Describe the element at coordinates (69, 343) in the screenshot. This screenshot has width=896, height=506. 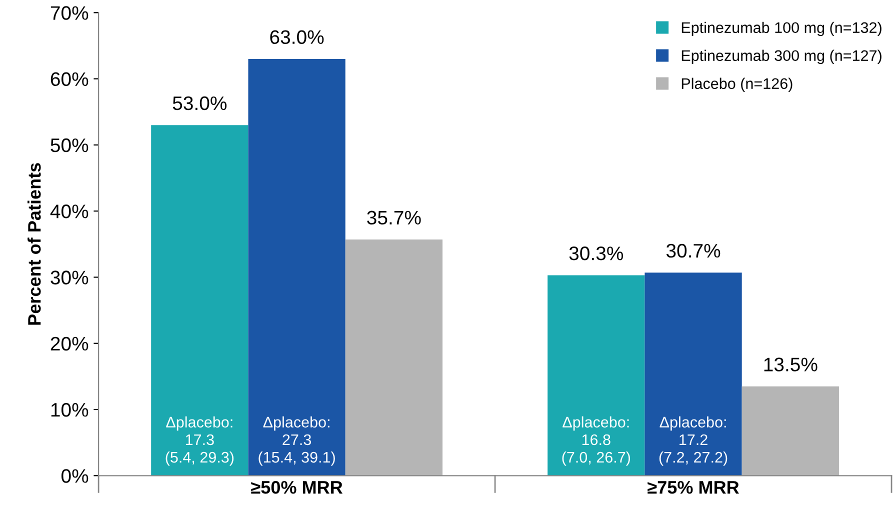
I see `y-tick-label: 20%` at that location.